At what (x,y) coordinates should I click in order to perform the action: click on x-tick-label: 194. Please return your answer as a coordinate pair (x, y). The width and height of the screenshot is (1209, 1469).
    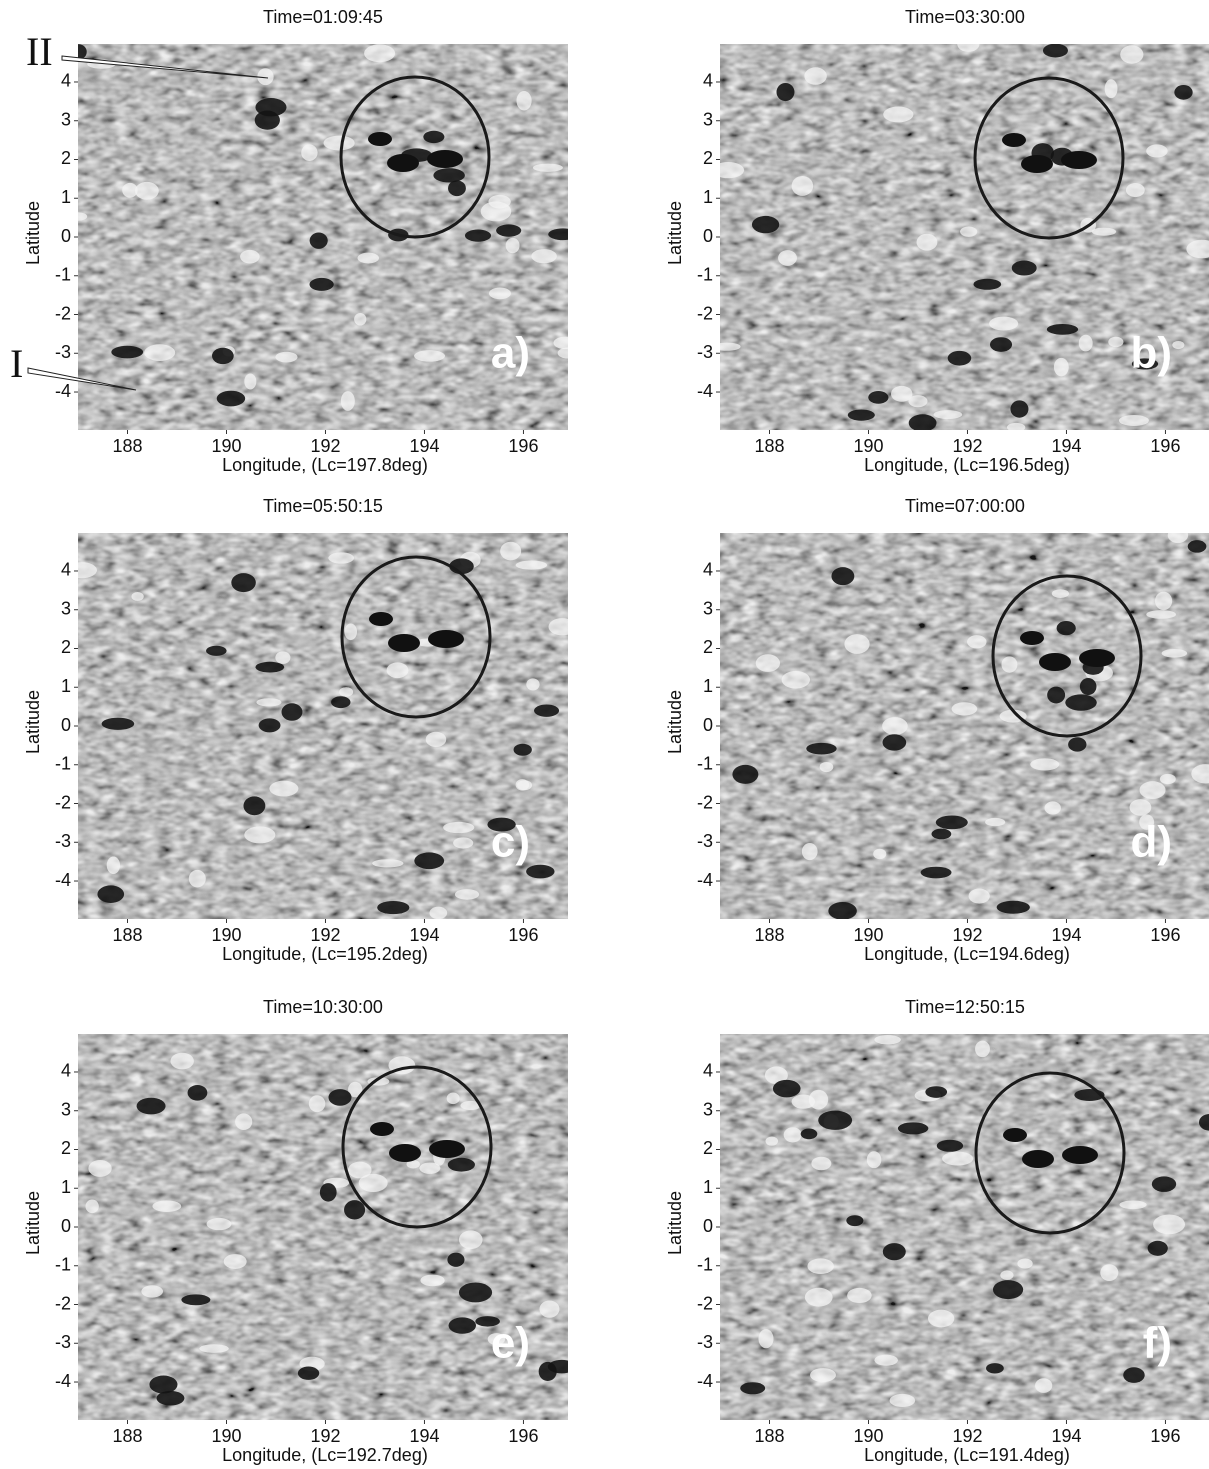
    Looking at the image, I should click on (1066, 935).